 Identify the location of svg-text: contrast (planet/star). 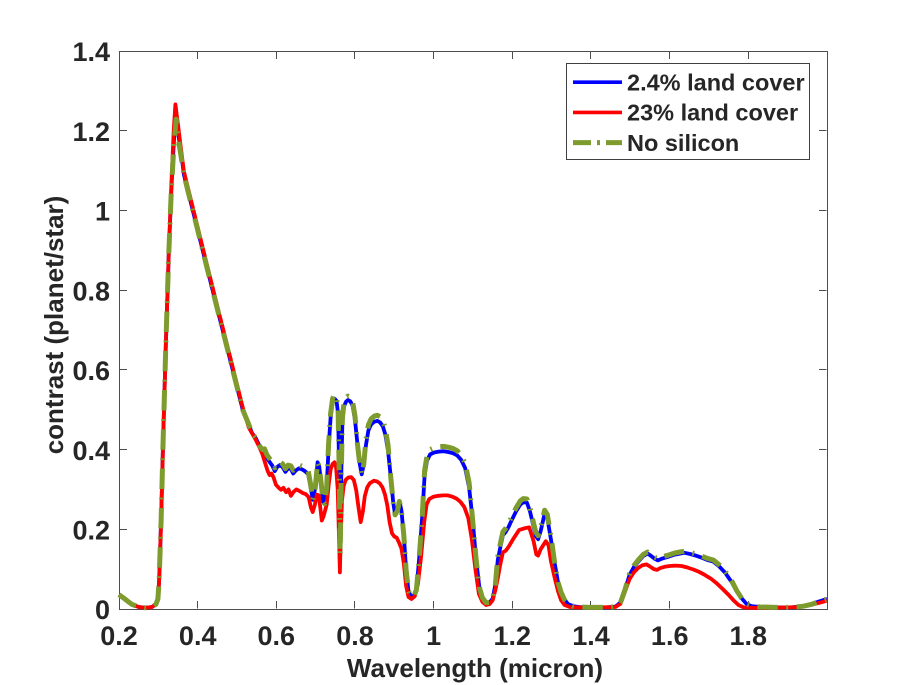
(54, 325).